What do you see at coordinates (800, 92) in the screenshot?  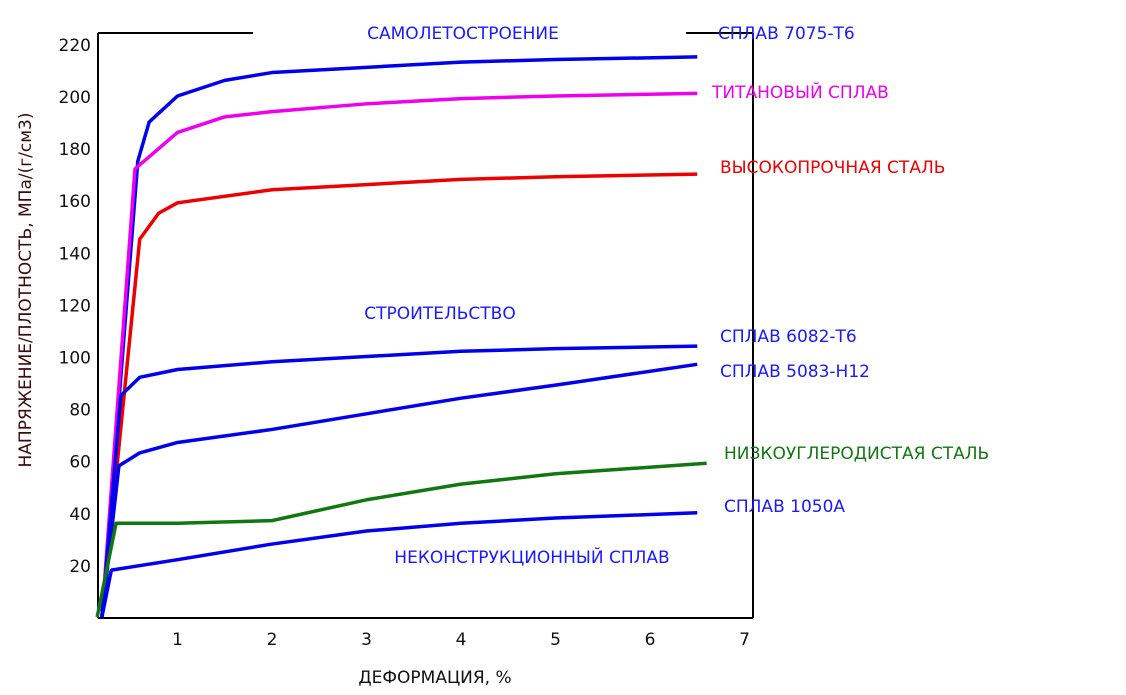 I see `series-label: ТИТАНОВЫЙ СПЛАВ` at bounding box center [800, 92].